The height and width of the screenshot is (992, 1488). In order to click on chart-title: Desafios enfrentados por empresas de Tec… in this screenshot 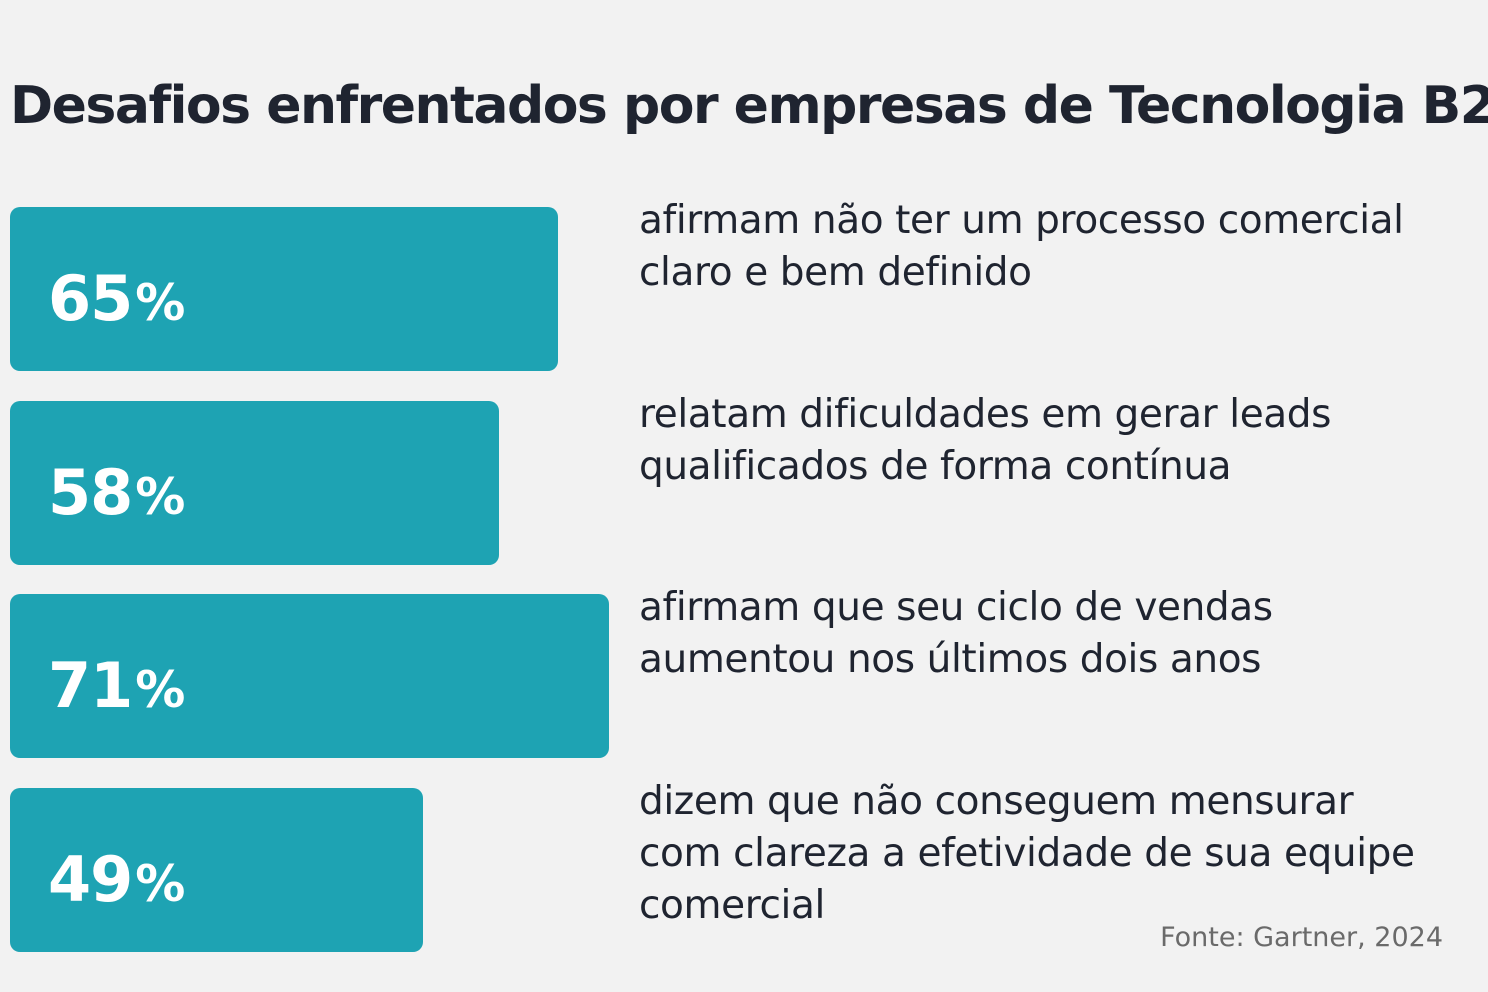, I will do `click(749, 106)`.